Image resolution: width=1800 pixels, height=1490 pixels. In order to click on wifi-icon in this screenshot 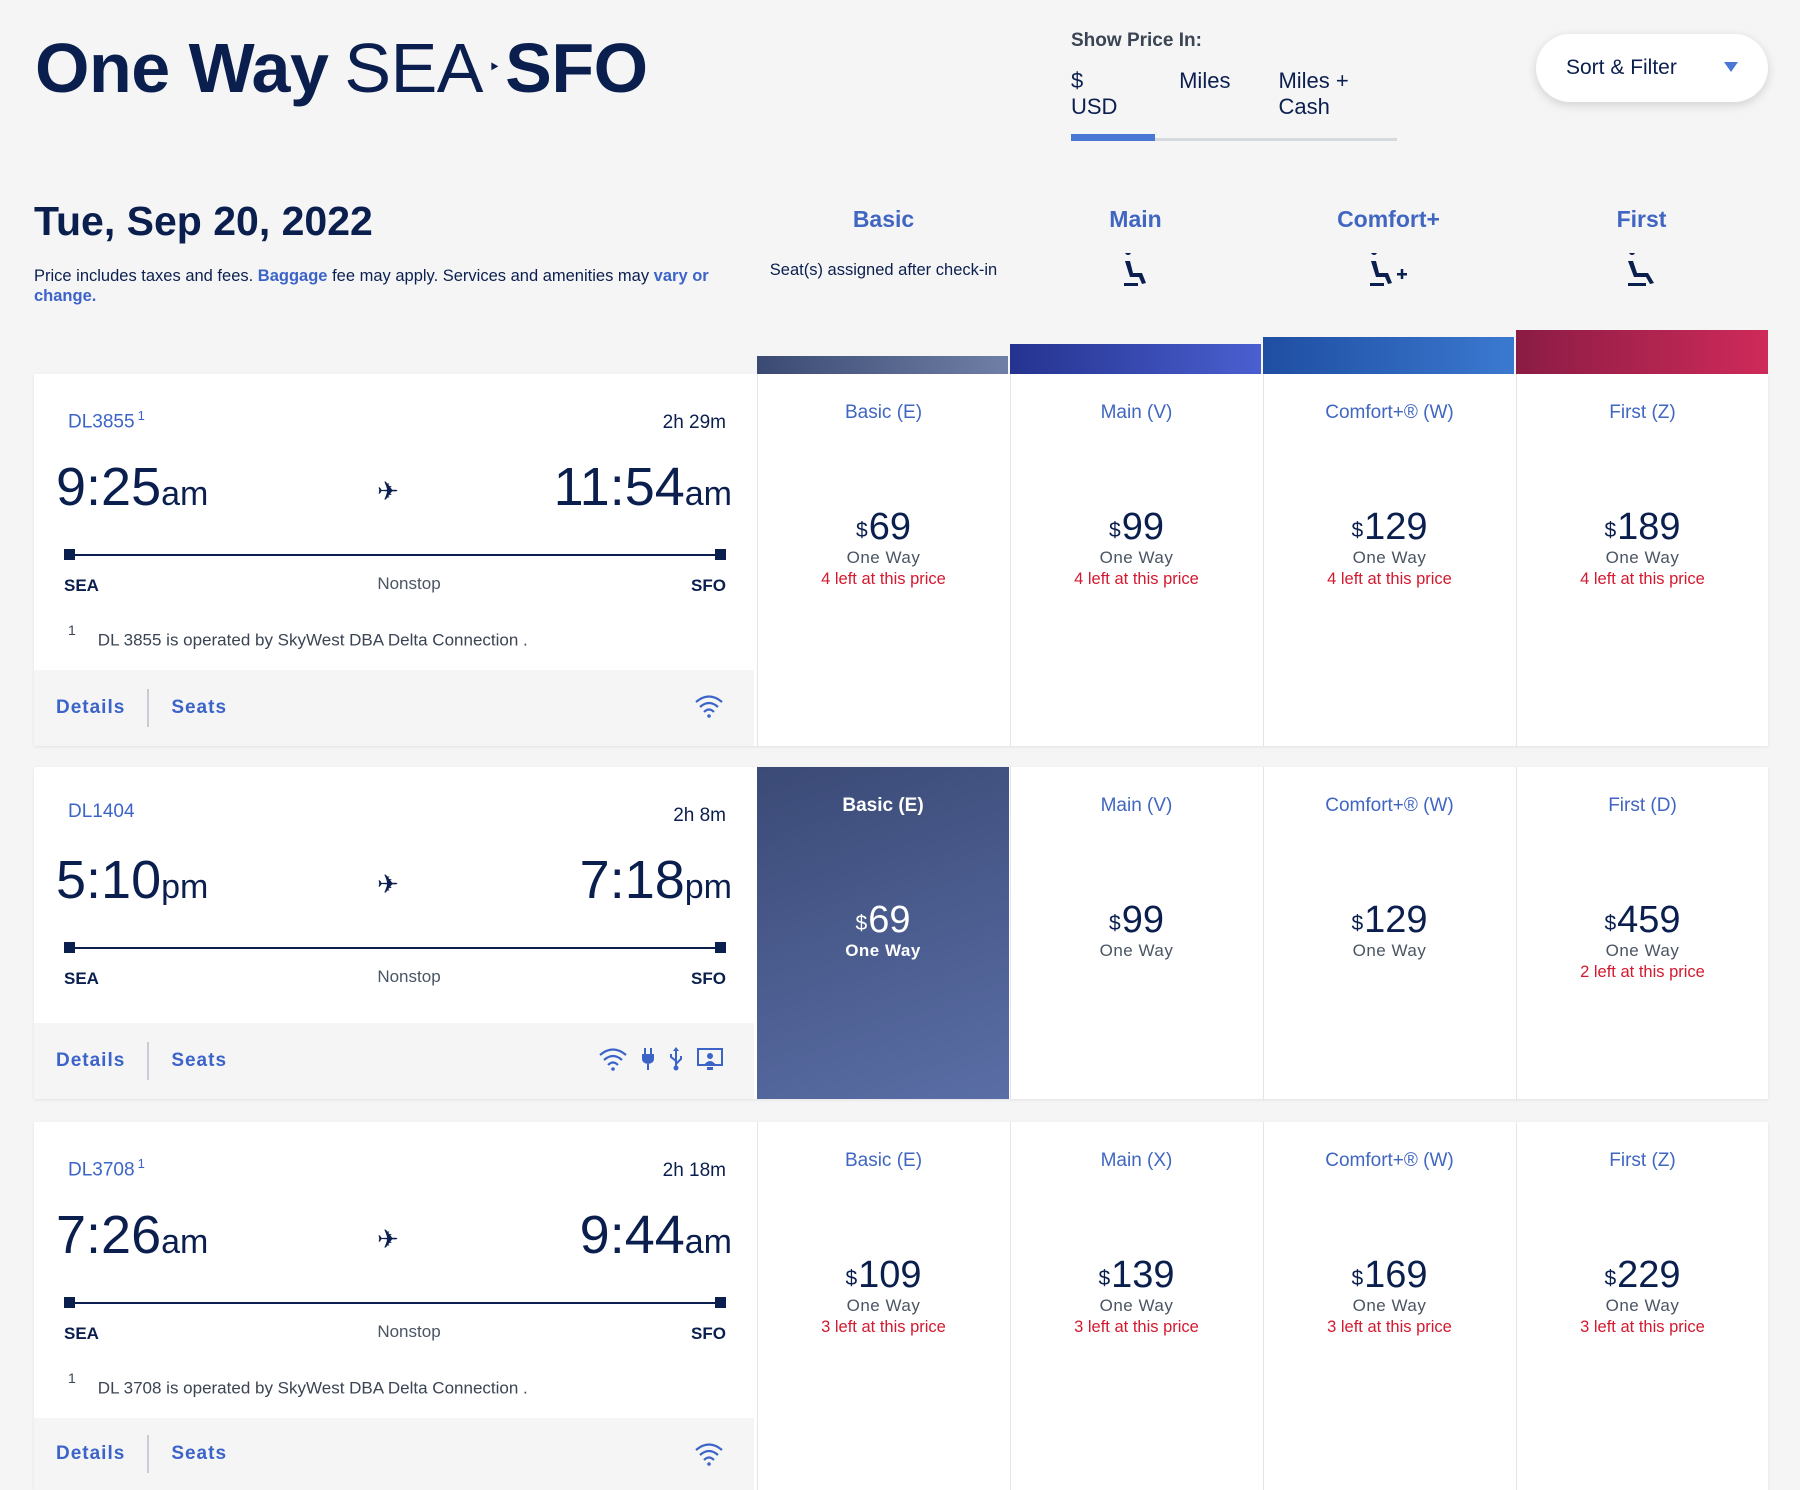, I will do `click(709, 1454)`.